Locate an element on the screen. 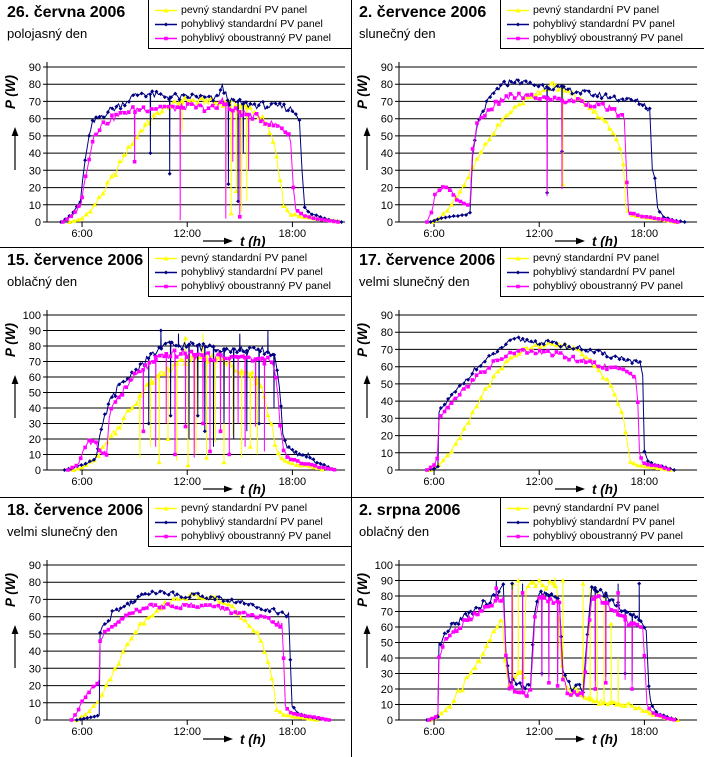  panel-title: 18. července 2006 is located at coordinates (75, 510).